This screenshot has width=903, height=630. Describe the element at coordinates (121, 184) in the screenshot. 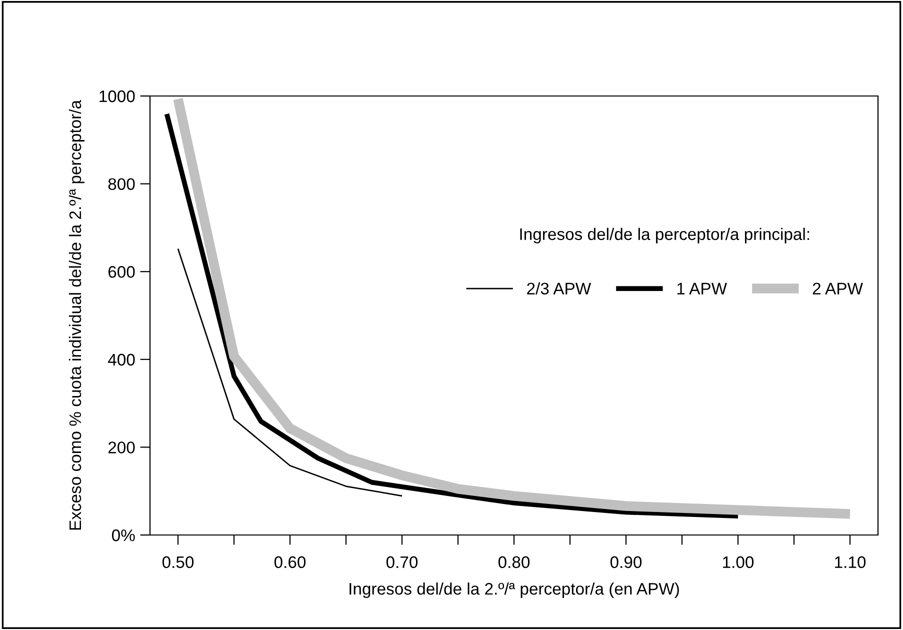

I see `y-tick-label: 800` at that location.